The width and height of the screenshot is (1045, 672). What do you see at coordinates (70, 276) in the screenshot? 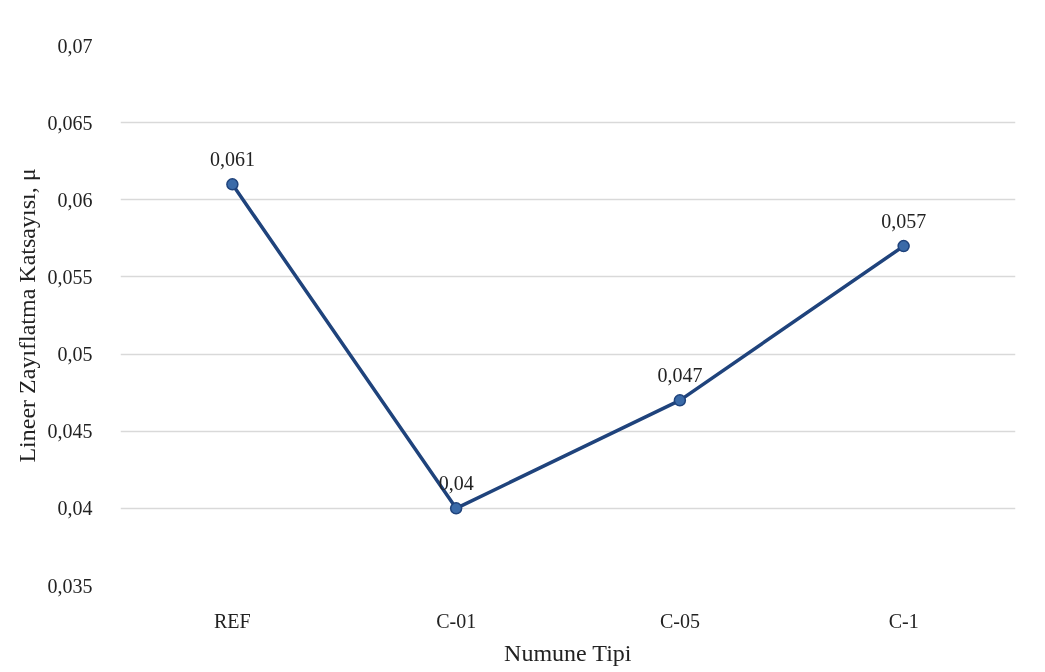
I see `y-tick-label: 0,055` at bounding box center [70, 276].